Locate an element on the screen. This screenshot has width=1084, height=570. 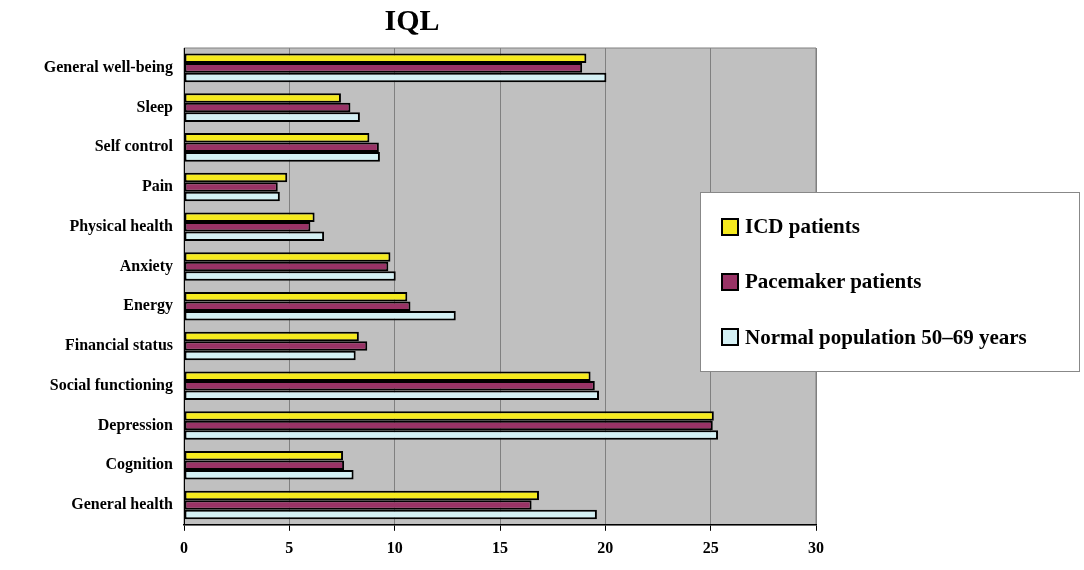
legend-label: ICD patients is located at coordinates (802, 227).